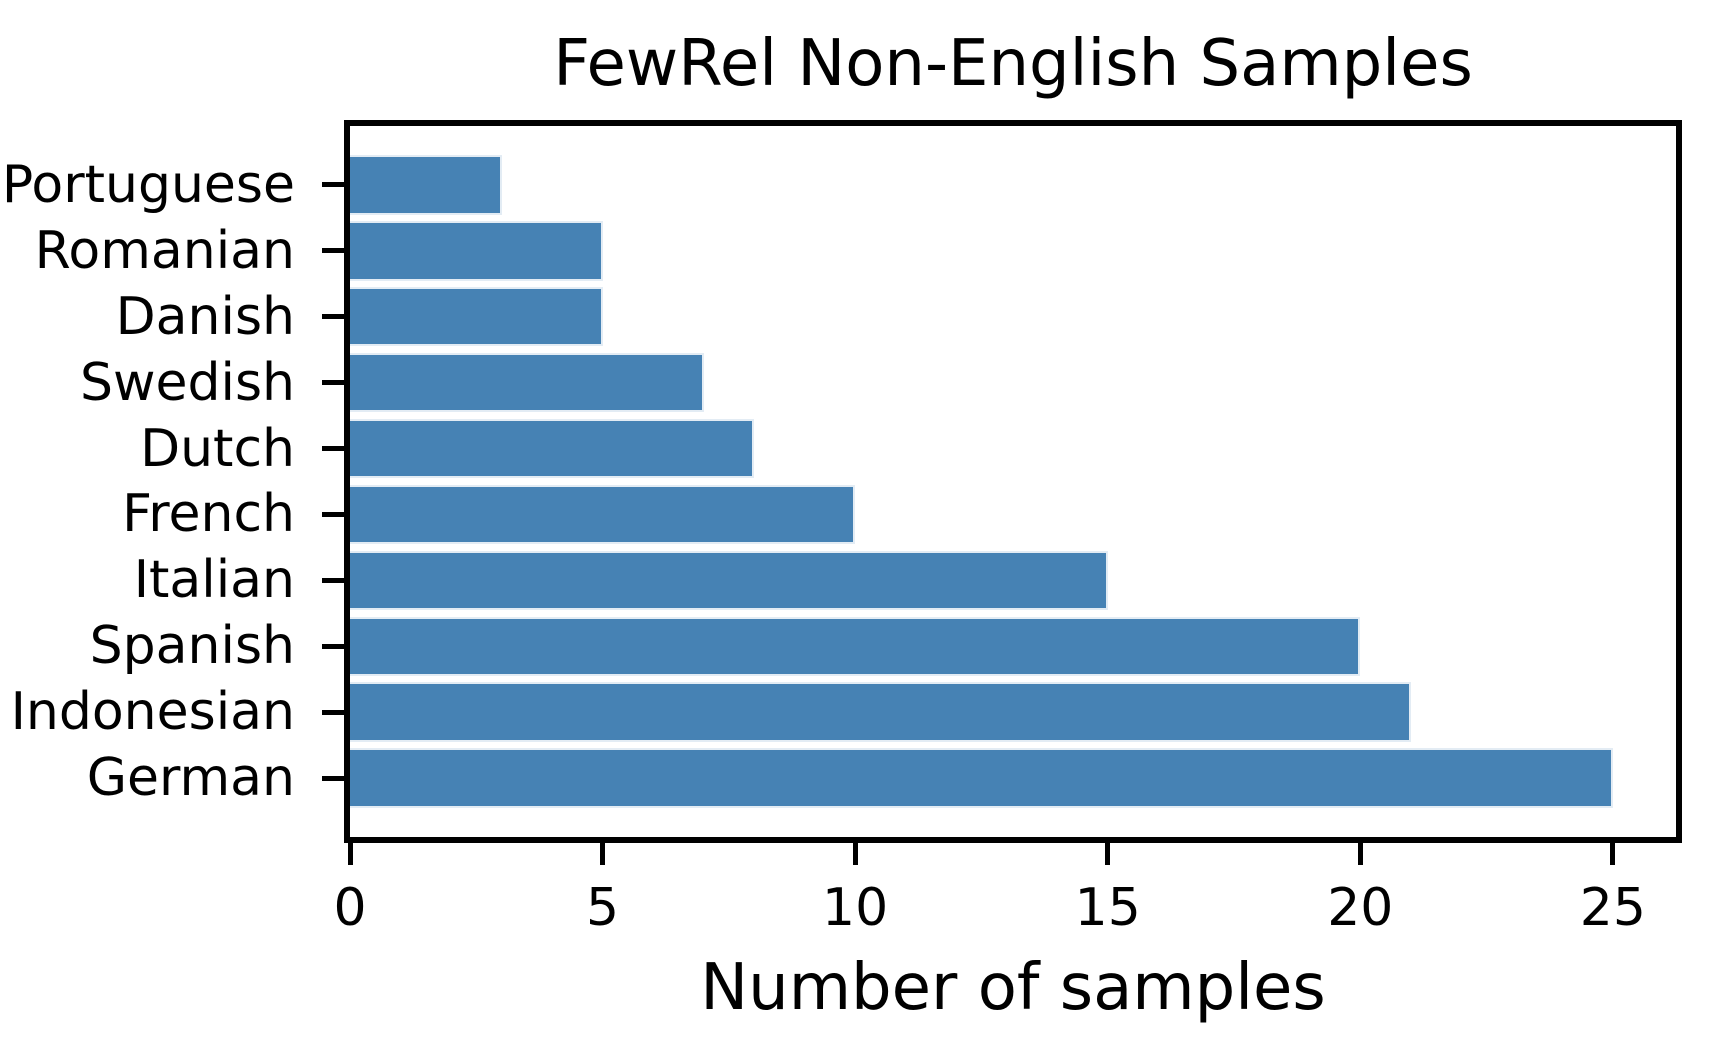 The width and height of the screenshot is (1710, 1048). What do you see at coordinates (880, 712) in the screenshot?
I see `bar-indonesian` at bounding box center [880, 712].